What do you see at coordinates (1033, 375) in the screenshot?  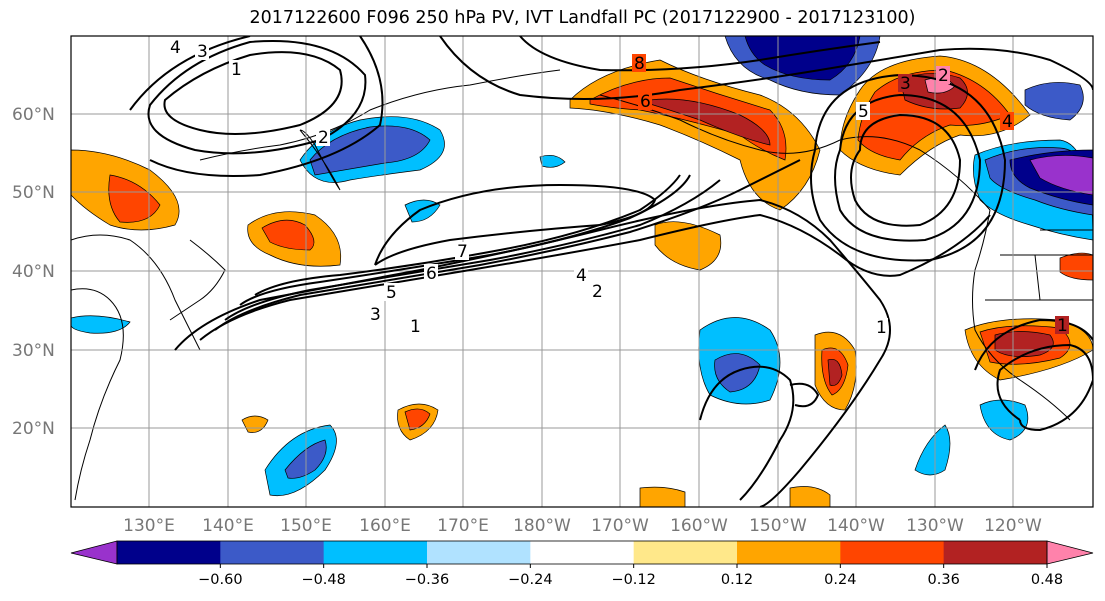 I see `pv-contour-california` at bounding box center [1033, 375].